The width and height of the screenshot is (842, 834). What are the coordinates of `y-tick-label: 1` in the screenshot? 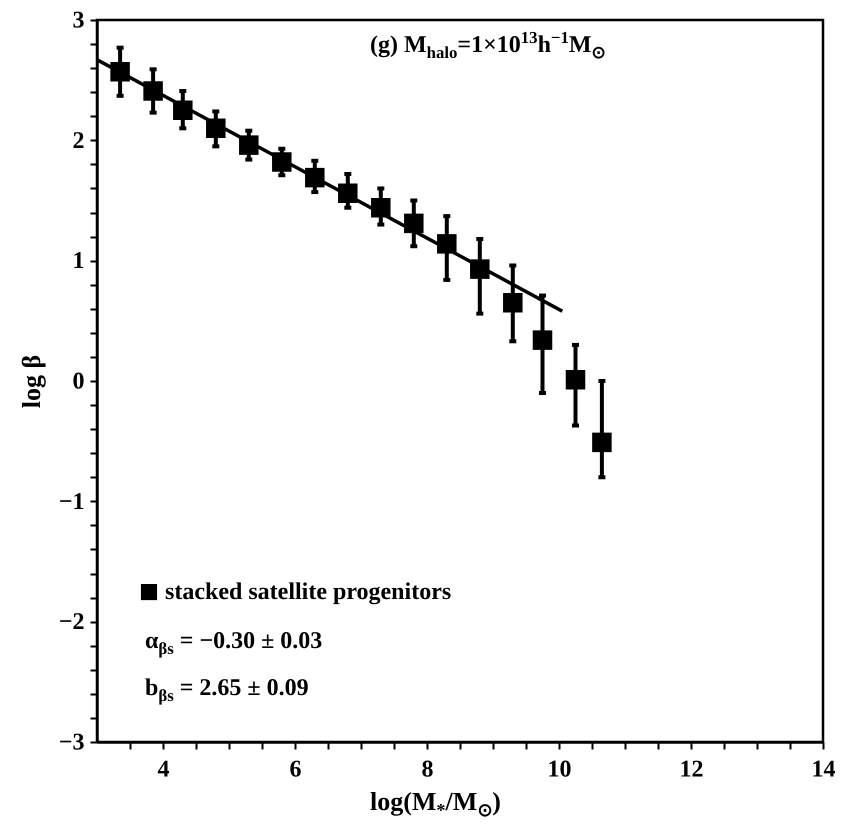 It's located at (78, 261).